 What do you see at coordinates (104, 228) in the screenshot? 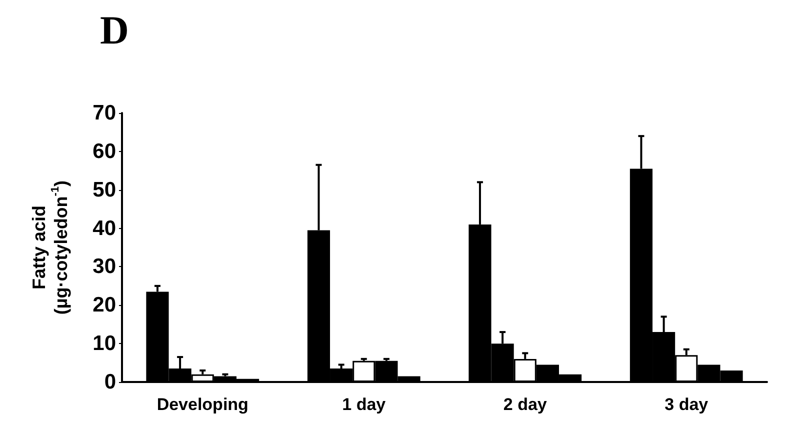
I see `y-tick-label: 40` at bounding box center [104, 228].